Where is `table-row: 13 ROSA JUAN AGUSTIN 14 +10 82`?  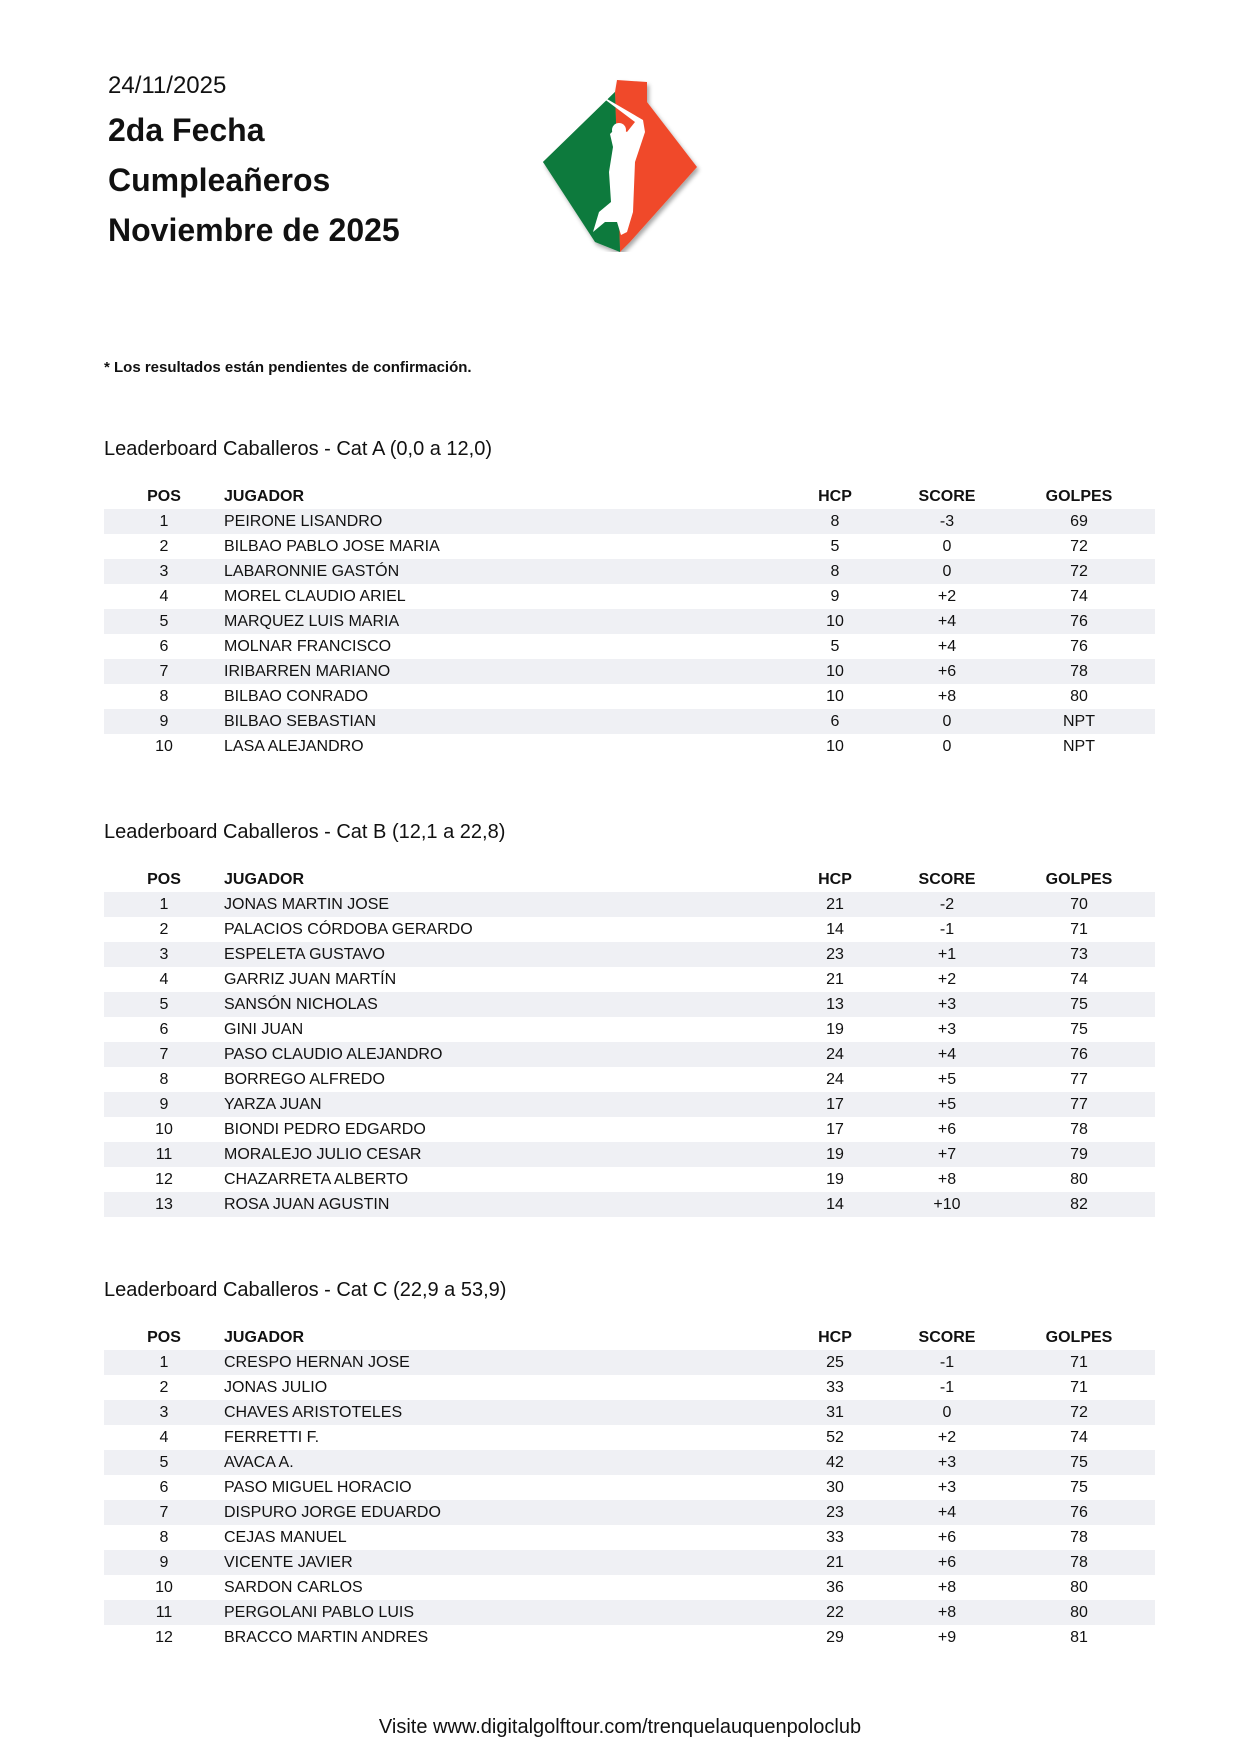 table-row: 13 ROSA JUAN AGUSTIN 14 +10 82 is located at coordinates (629, 1204).